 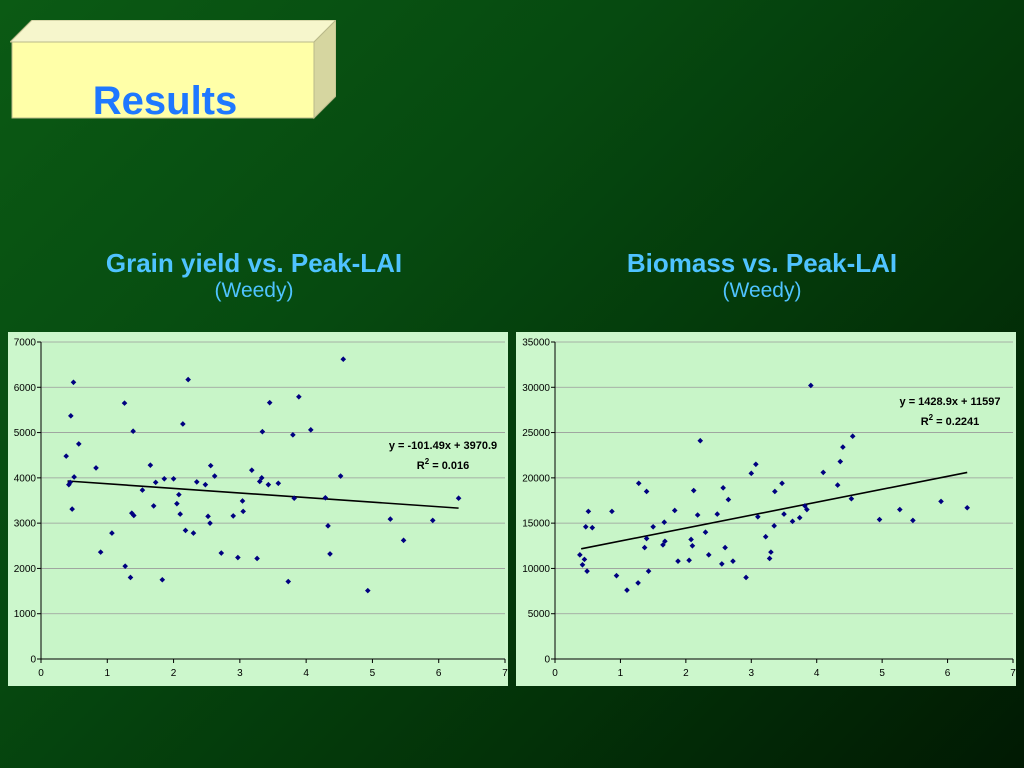 I want to click on chart-subtitle: (Weedy), so click(x=762, y=290).